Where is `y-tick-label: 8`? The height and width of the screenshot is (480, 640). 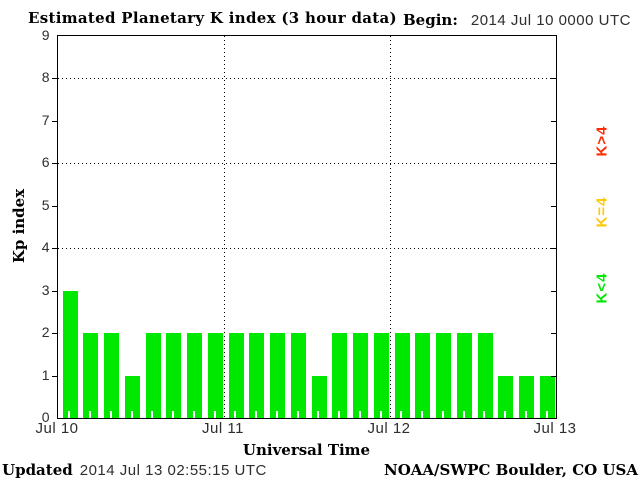 y-tick-label: 8 is located at coordinates (45, 77).